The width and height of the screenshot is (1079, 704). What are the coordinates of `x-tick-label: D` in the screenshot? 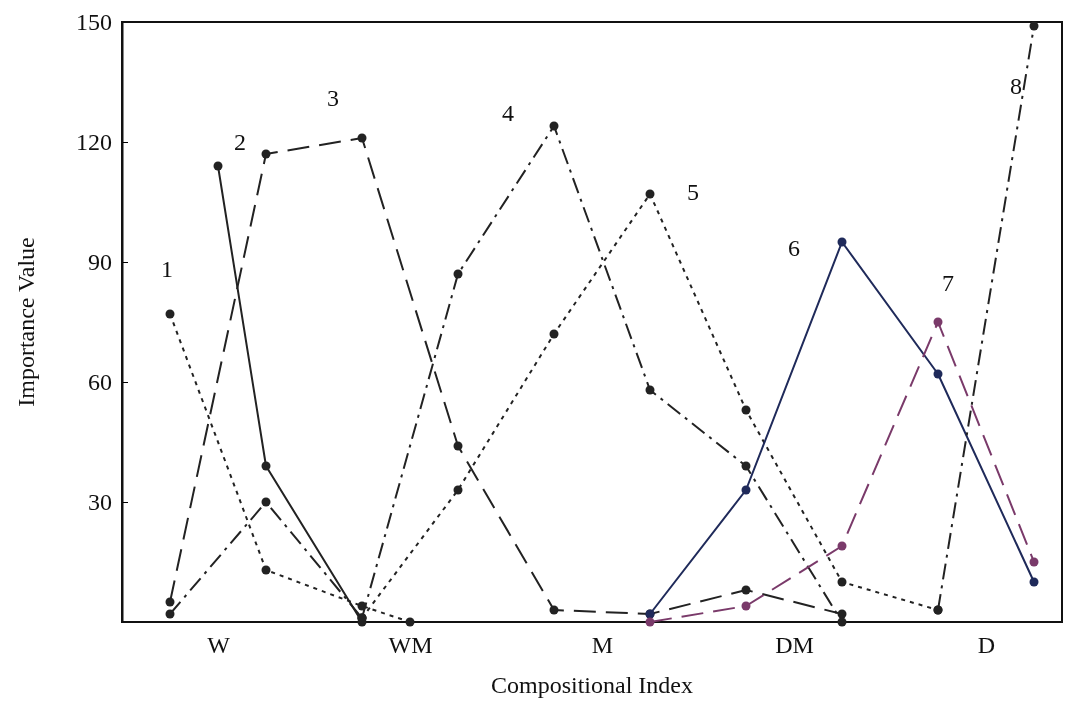 It's located at (986, 645).